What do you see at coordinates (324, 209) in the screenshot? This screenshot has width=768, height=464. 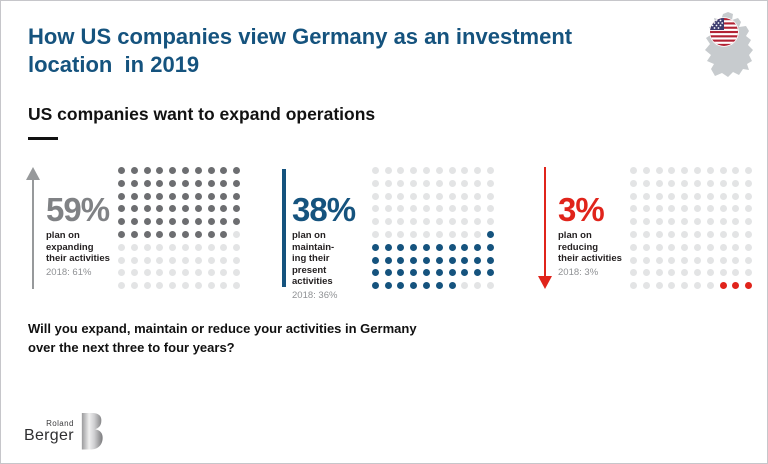 I see `stat-value: 38%` at bounding box center [324, 209].